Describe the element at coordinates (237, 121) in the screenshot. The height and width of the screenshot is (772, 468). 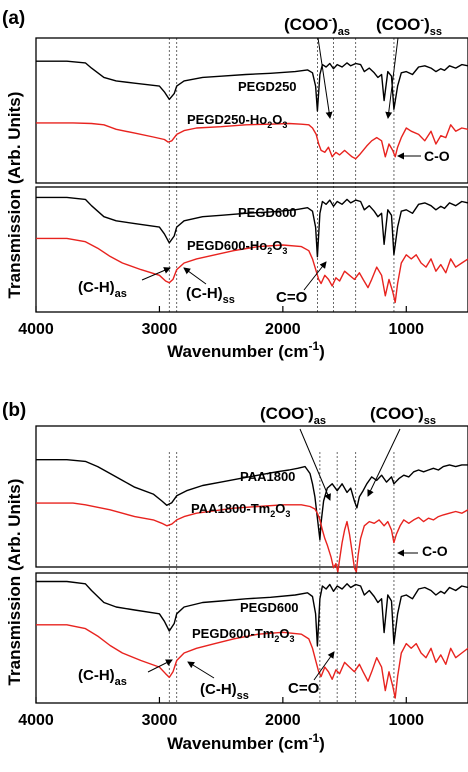
I see `label-pegd250-ho2o3: PEGD250-Ho2O3` at that location.